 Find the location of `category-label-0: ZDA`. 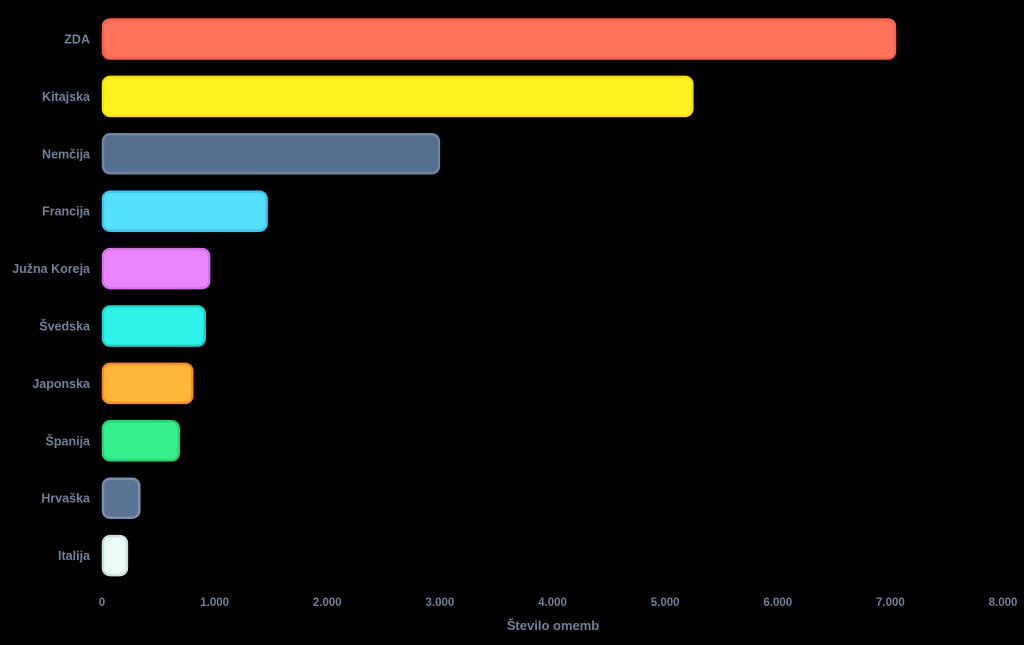

category-label-0: ZDA is located at coordinates (77, 40).